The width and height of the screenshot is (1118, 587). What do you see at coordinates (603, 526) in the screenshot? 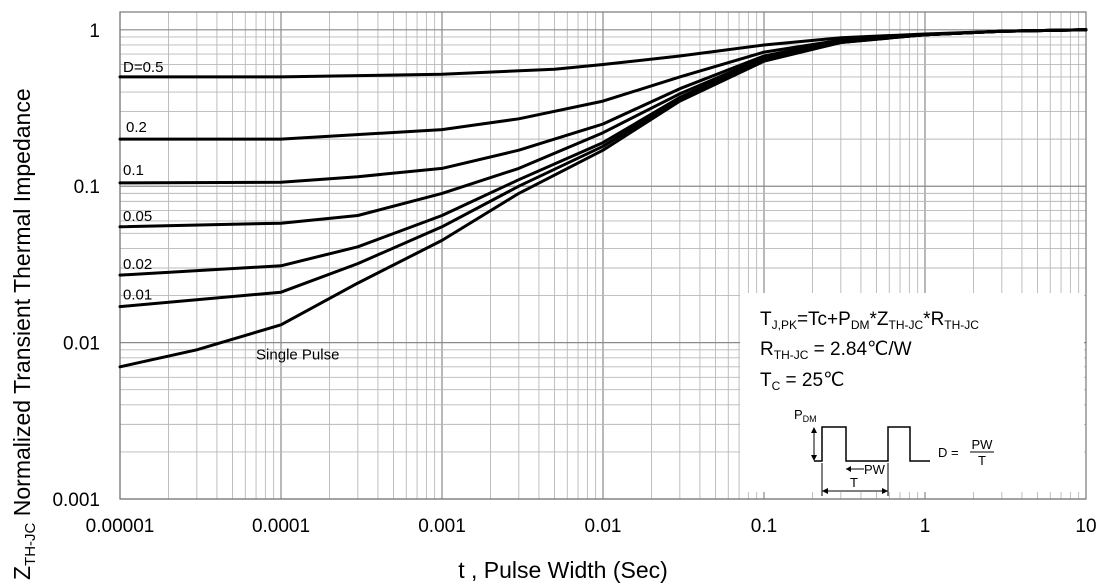
I see `x-tick-label: 0.01` at bounding box center [603, 526].